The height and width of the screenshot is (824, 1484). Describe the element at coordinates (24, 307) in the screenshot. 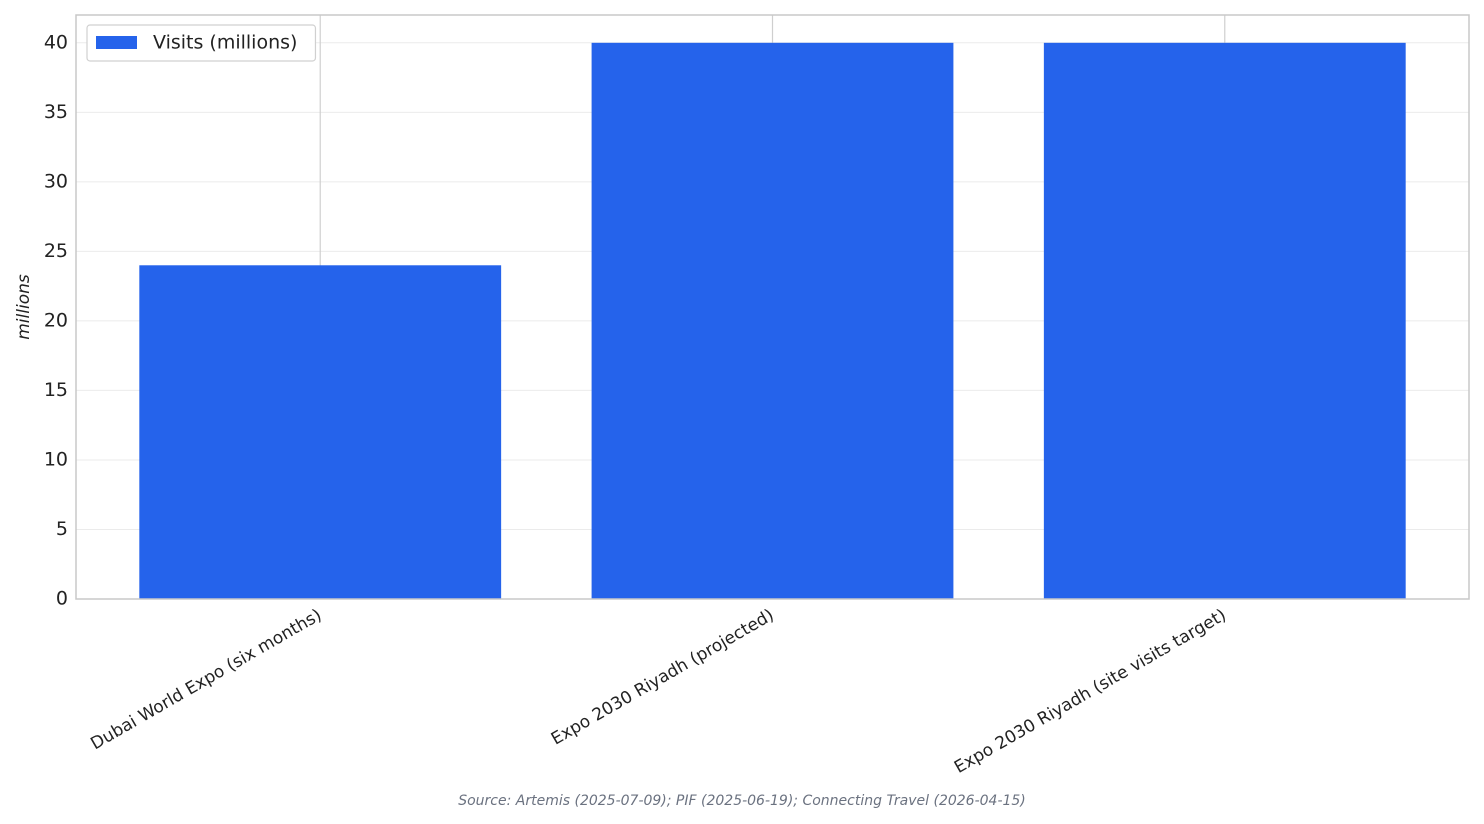

I see `y-axis-label: millions` at that location.